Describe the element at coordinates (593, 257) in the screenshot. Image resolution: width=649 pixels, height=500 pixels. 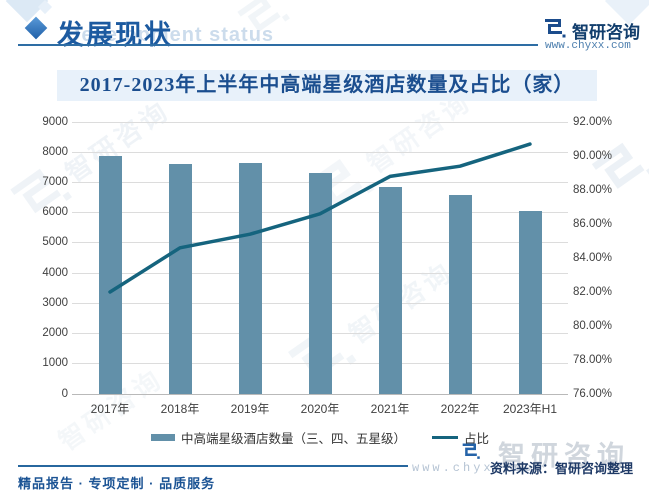
I see `right-axis-tick-label: 84.00%` at that location.